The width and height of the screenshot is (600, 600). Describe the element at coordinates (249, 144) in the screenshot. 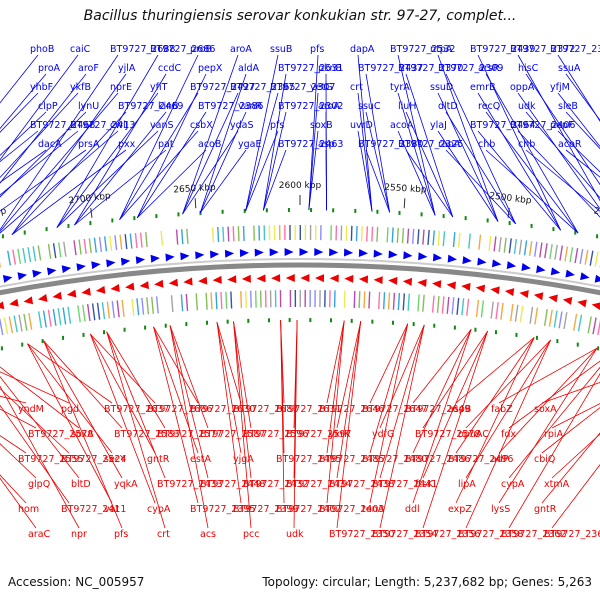

I see `forward-gene-label: ygaE` at that location.